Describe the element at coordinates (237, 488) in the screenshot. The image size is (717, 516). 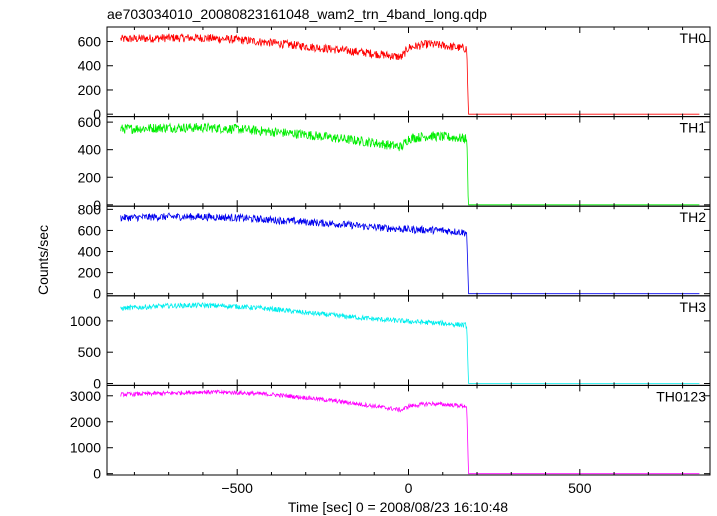
I see `x-tick-label: −500` at that location.